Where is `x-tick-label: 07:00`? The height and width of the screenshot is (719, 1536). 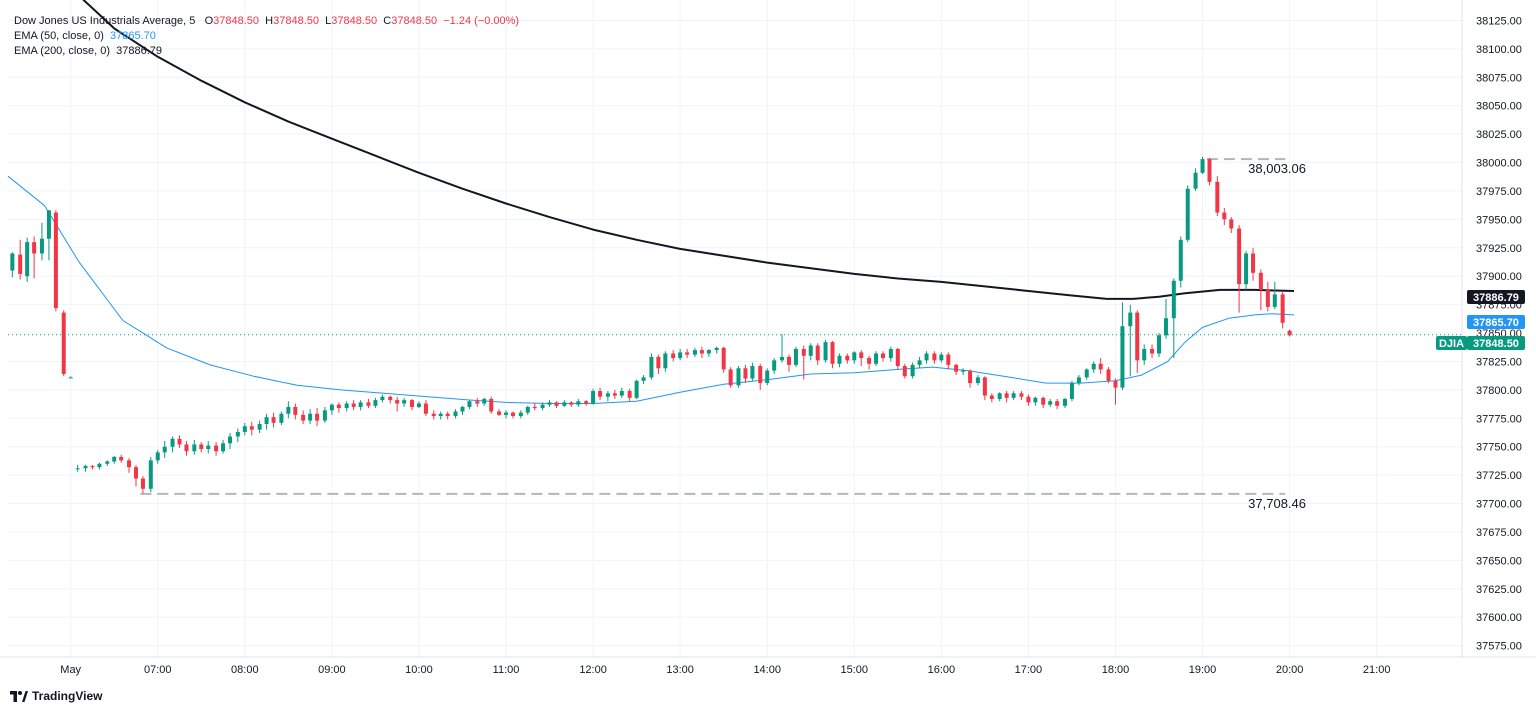 x-tick-label: 07:00 is located at coordinates (158, 670).